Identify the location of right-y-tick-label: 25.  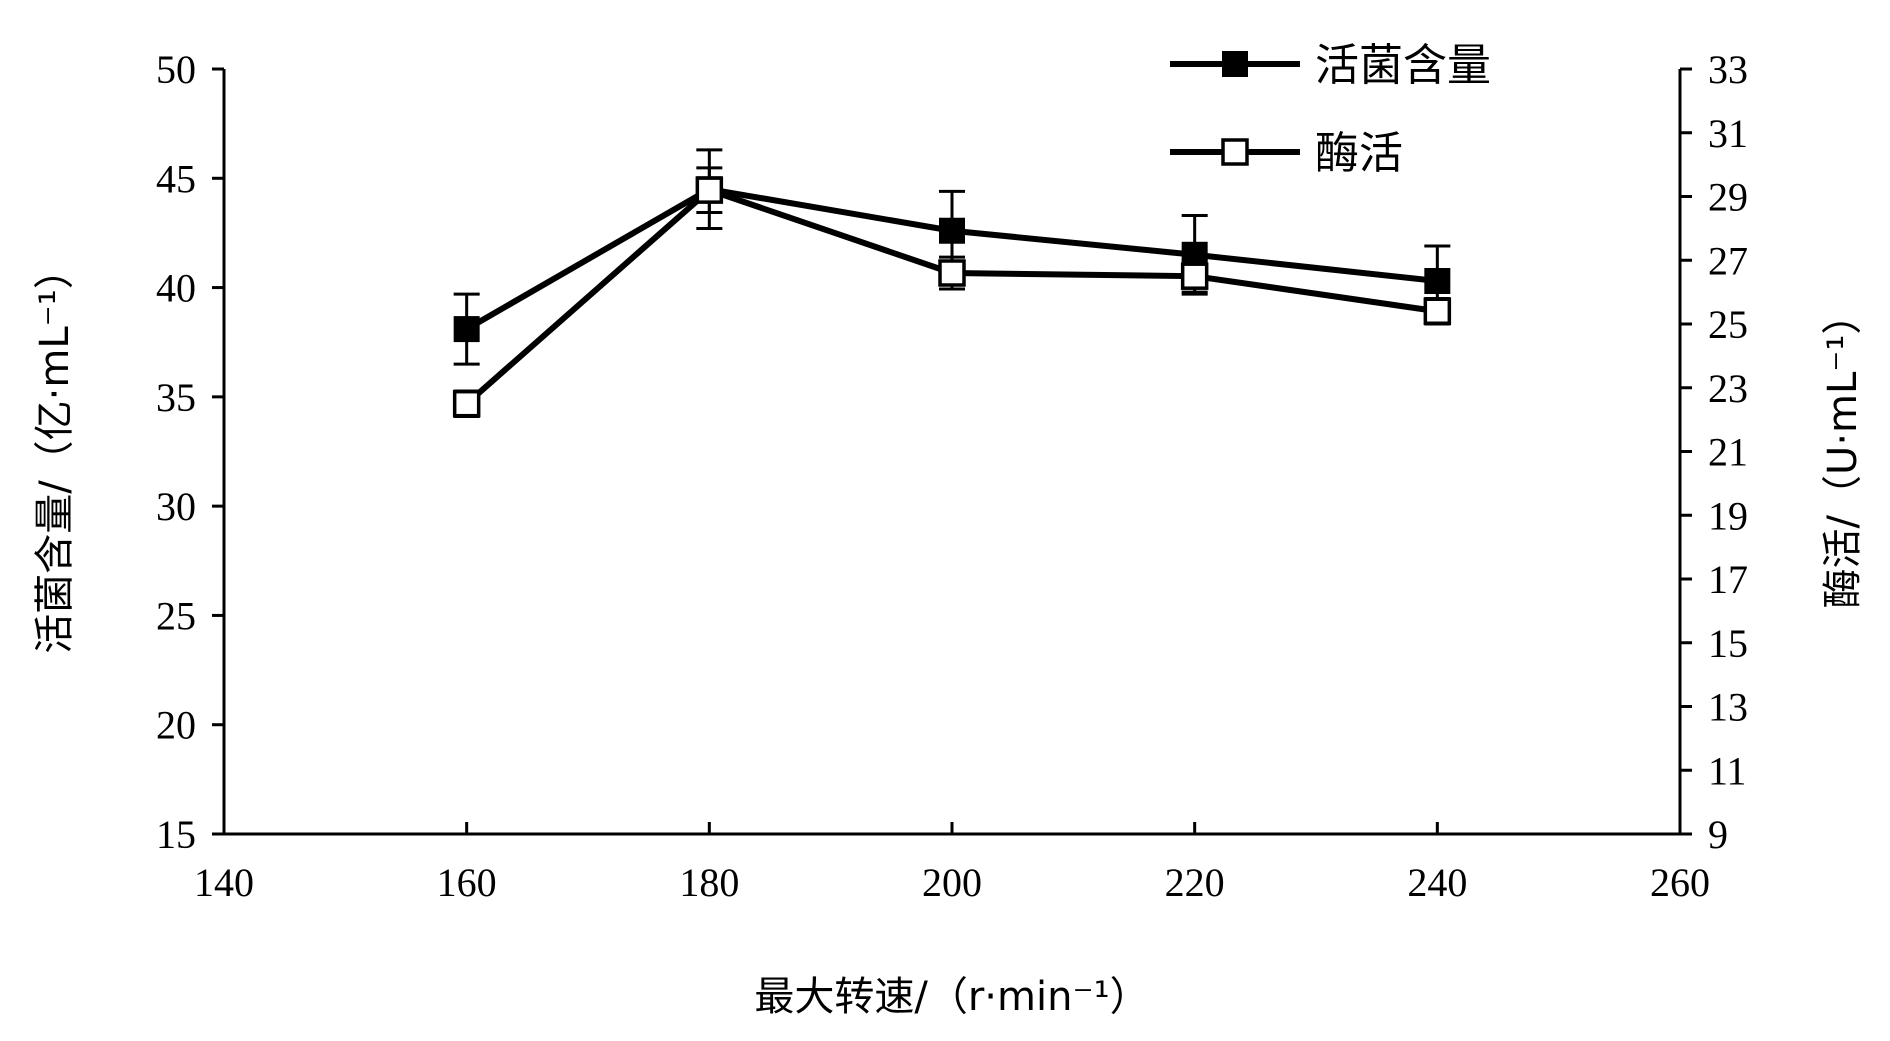
(1728, 324).